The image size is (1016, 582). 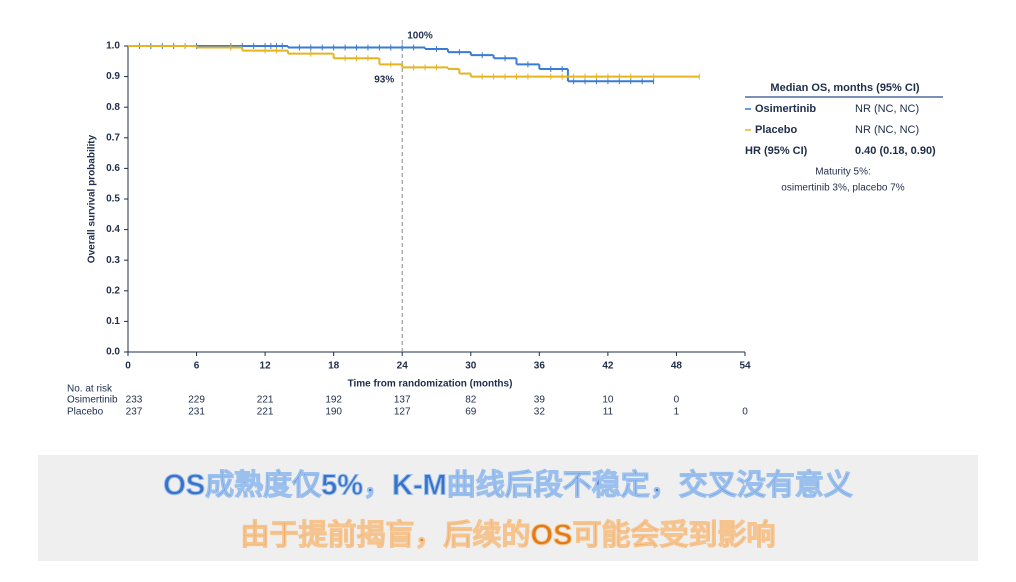 I want to click on risk-count: 137, so click(x=402, y=400).